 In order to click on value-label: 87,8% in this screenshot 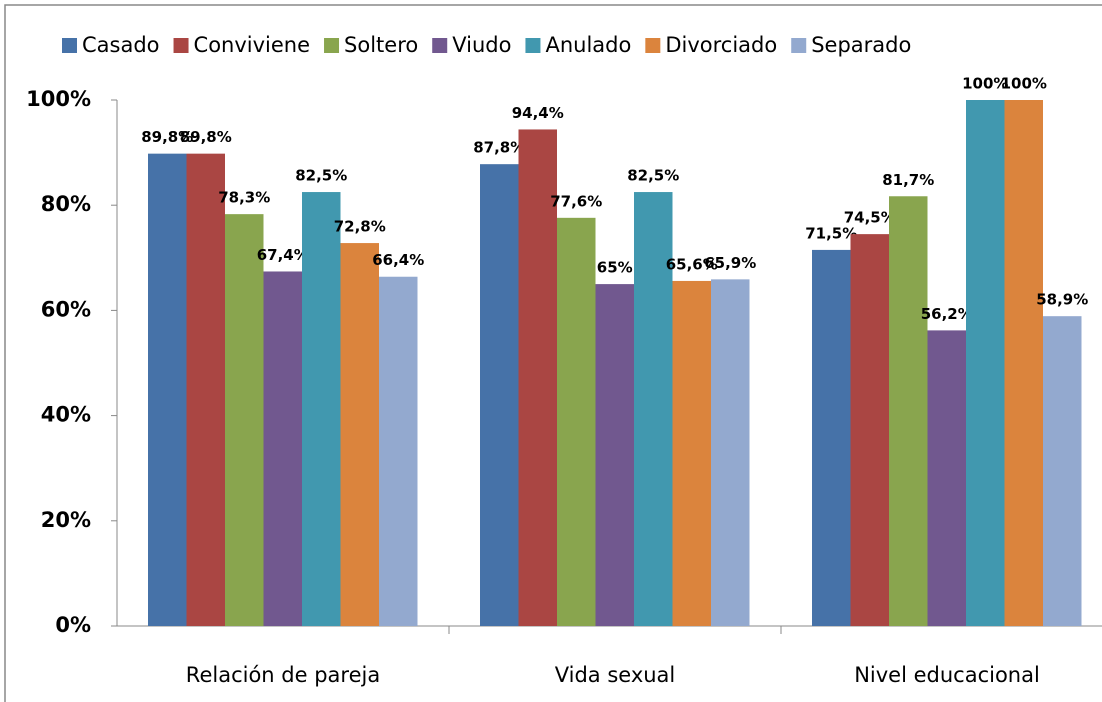, I will do `click(499, 148)`.